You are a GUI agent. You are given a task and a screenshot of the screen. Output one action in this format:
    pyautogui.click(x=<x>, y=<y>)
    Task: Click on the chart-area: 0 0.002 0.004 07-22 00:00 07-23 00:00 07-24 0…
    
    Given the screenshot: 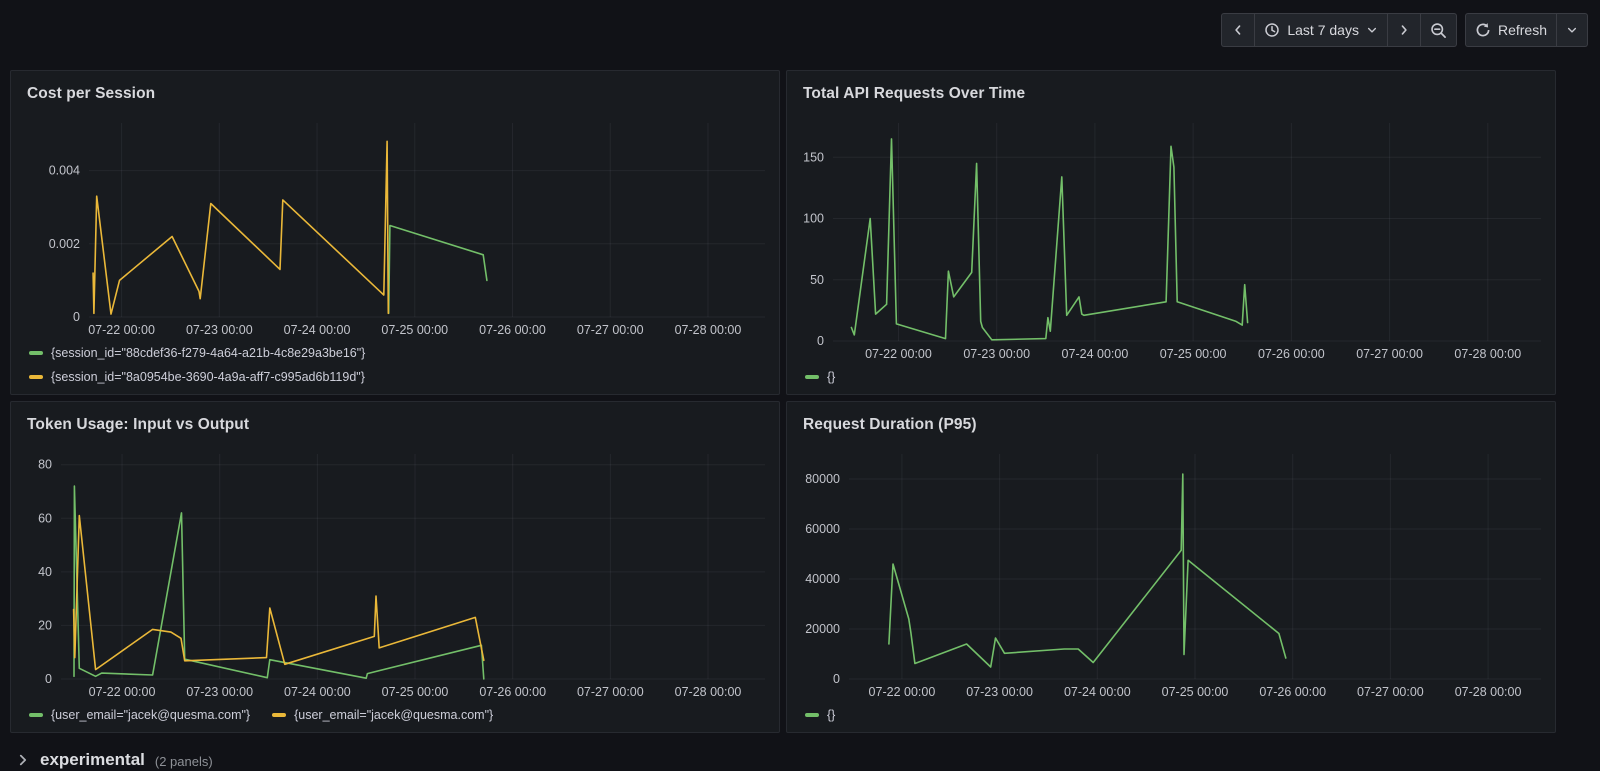 What is the action you would take?
    pyautogui.click(x=395, y=226)
    